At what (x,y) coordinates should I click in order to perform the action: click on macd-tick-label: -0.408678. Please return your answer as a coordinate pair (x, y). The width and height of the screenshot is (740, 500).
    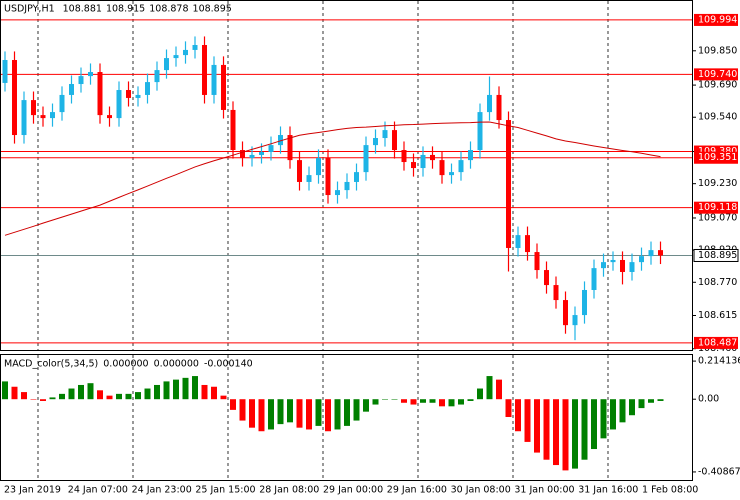
    Looking at the image, I should click on (719, 471).